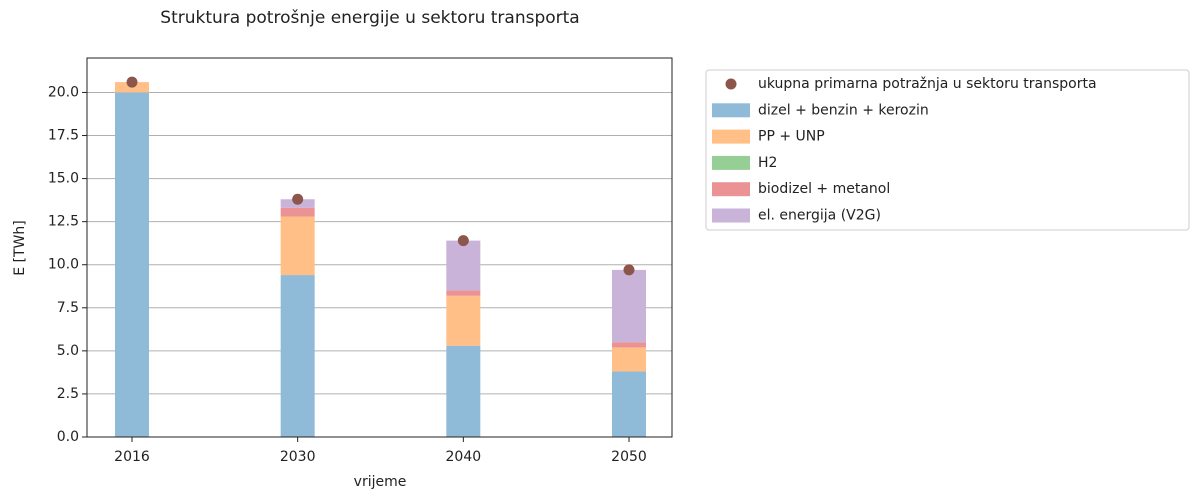 The height and width of the screenshot is (492, 1191). I want to click on x-tick-label: 2040, so click(464, 457).